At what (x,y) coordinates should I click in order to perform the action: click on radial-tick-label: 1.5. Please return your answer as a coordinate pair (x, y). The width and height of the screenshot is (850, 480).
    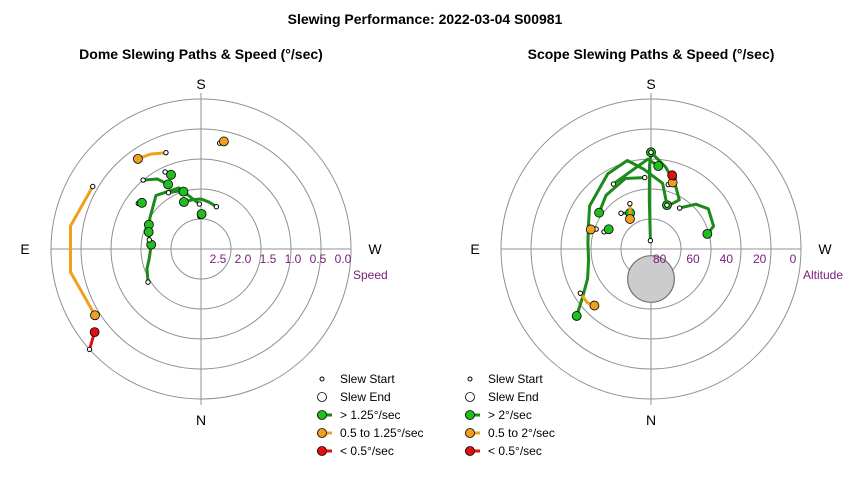
    Looking at the image, I should click on (268, 259).